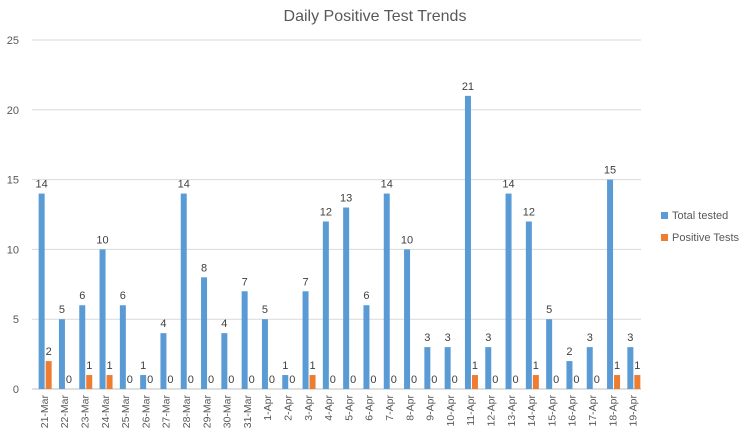  Describe the element at coordinates (492, 410) in the screenshot. I see `x-tick-label: 12-Apr` at that location.